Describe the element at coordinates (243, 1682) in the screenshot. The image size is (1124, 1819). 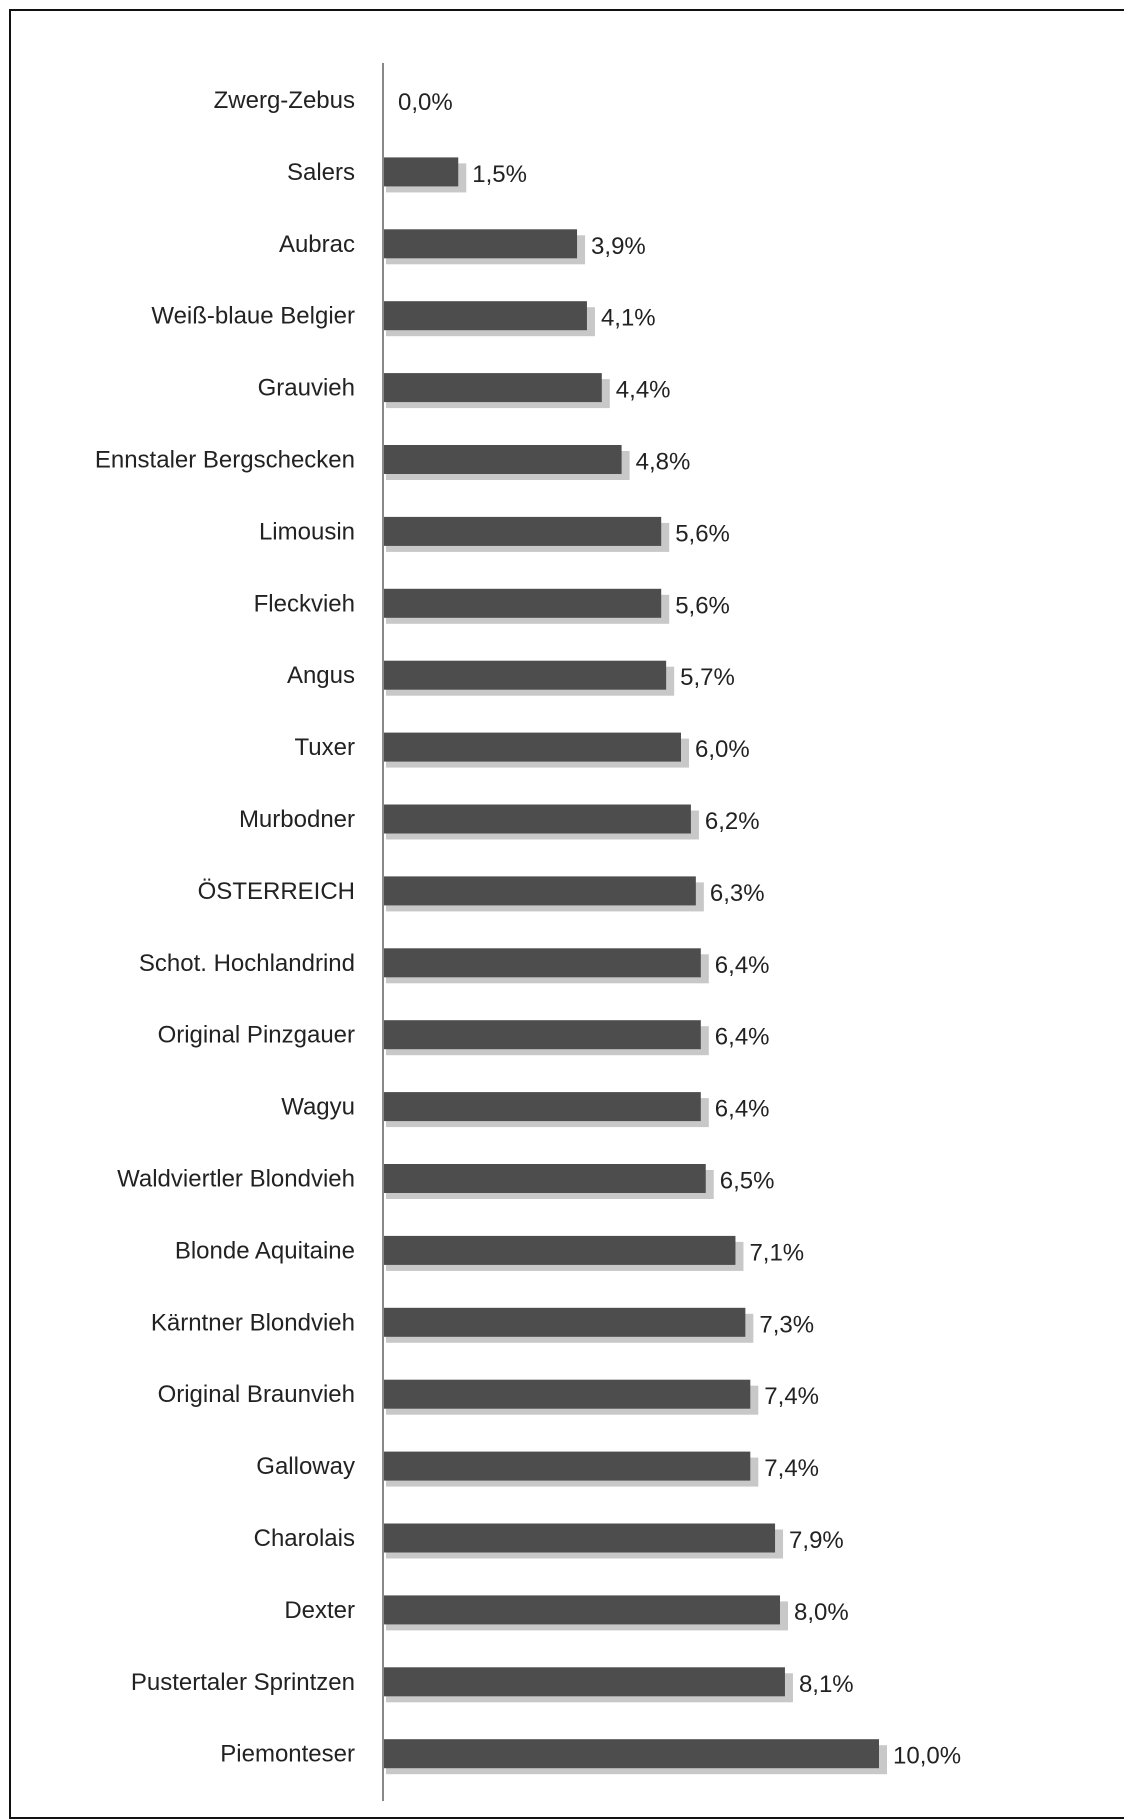
I see `category-label: Pustertaler Sprintzen` at that location.